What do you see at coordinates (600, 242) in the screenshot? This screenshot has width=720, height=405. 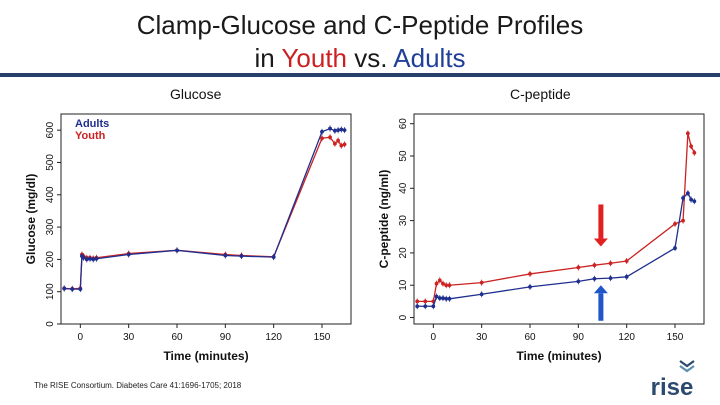 I see `down-arrow-head` at bounding box center [600, 242].